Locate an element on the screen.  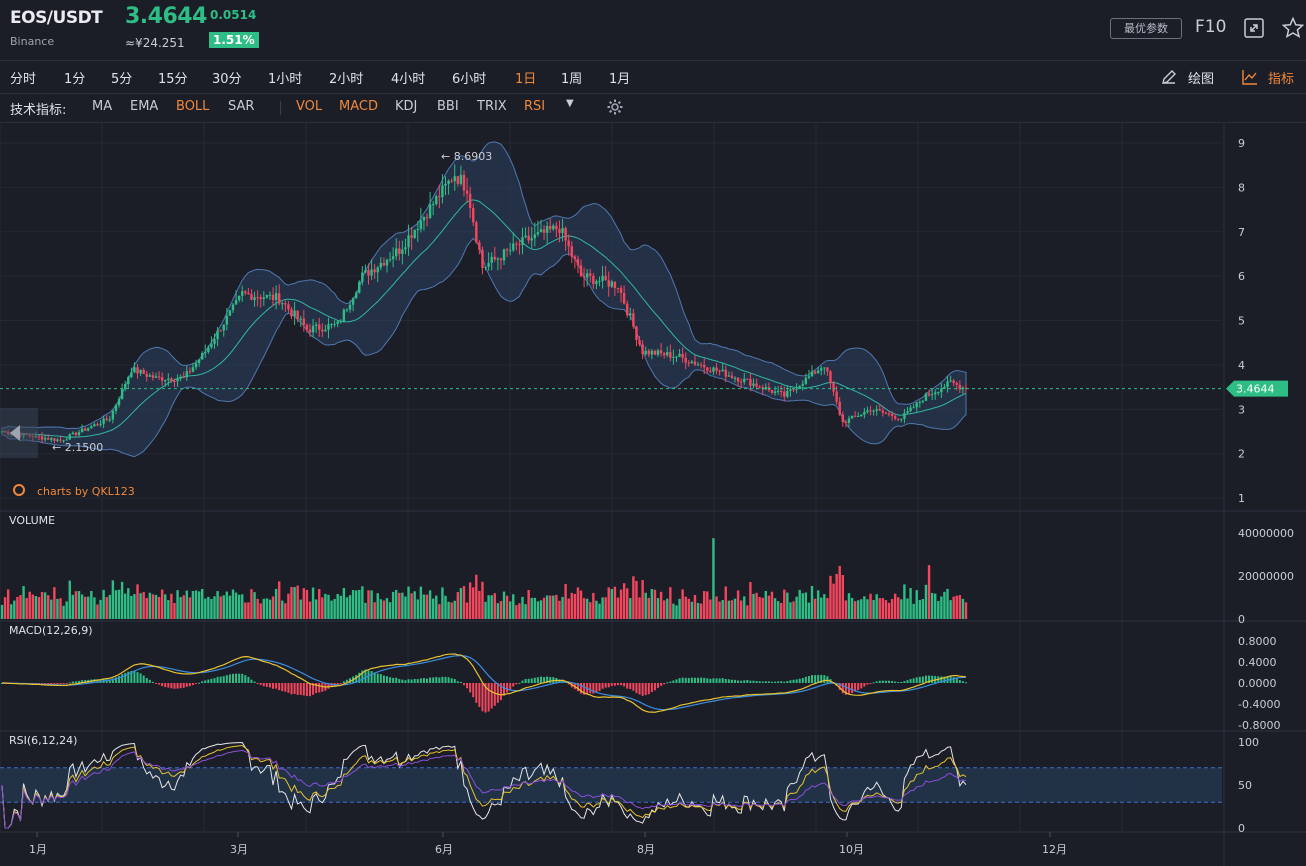
timeframe-1: 1分 is located at coordinates (75, 79).